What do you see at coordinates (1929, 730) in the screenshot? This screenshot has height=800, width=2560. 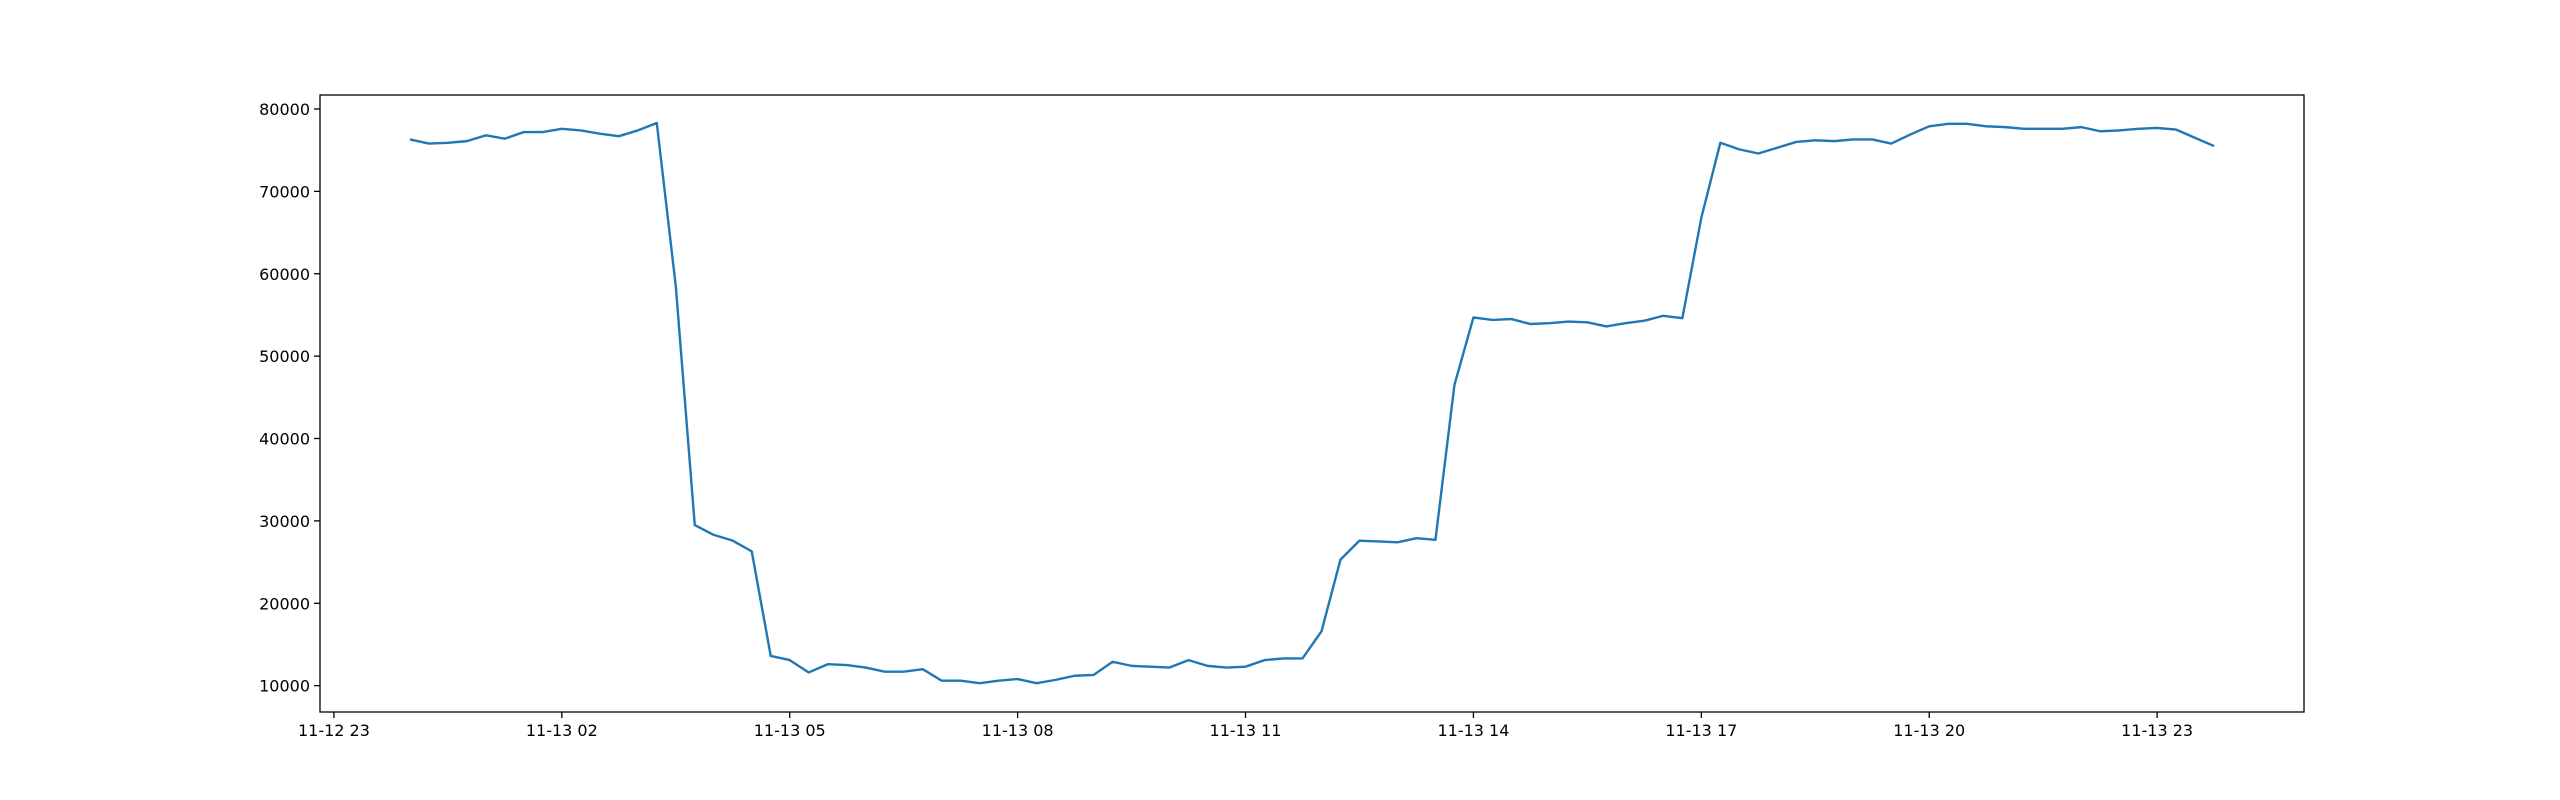 I see `x-tick-label: 11-13 20` at bounding box center [1929, 730].